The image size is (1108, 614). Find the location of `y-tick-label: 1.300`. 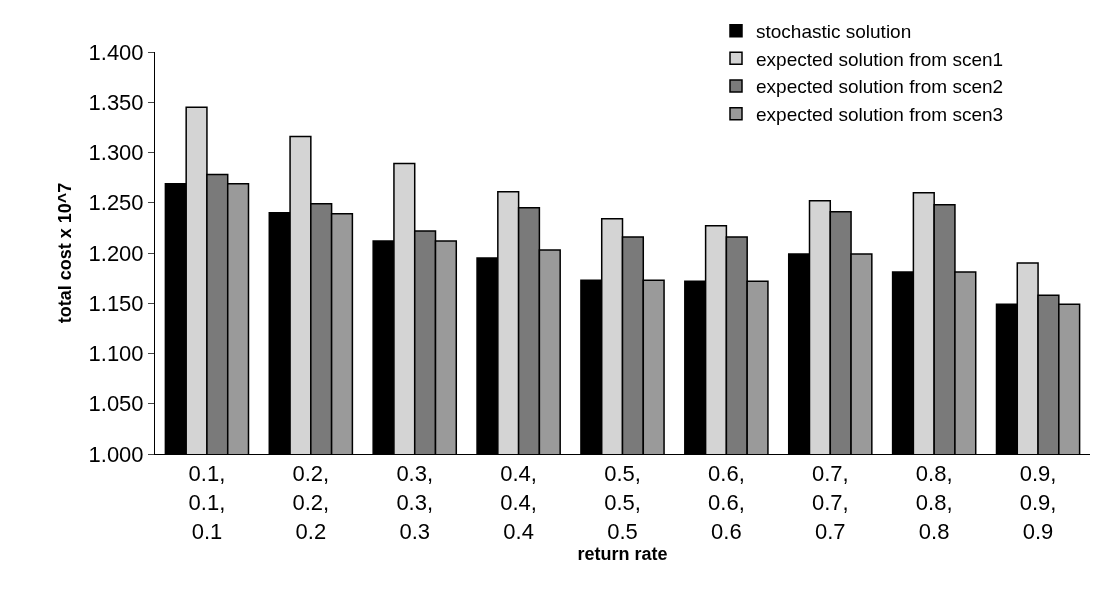

y-tick-label: 1.300 is located at coordinates (116, 153).